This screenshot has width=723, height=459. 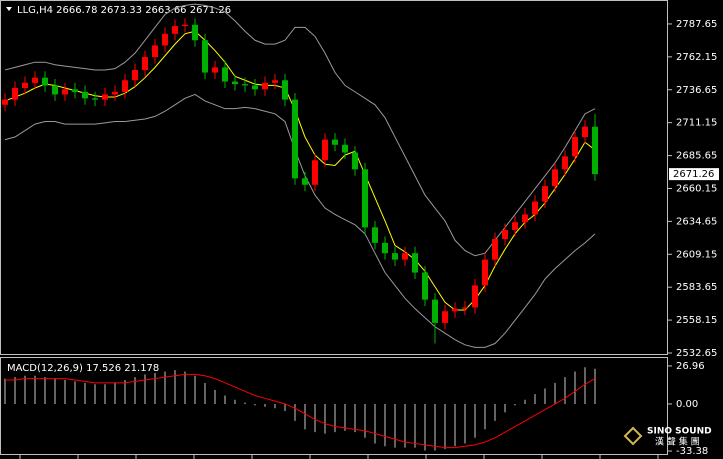 What do you see at coordinates (300, 411) in the screenshot?
I see `signal-line` at bounding box center [300, 411].